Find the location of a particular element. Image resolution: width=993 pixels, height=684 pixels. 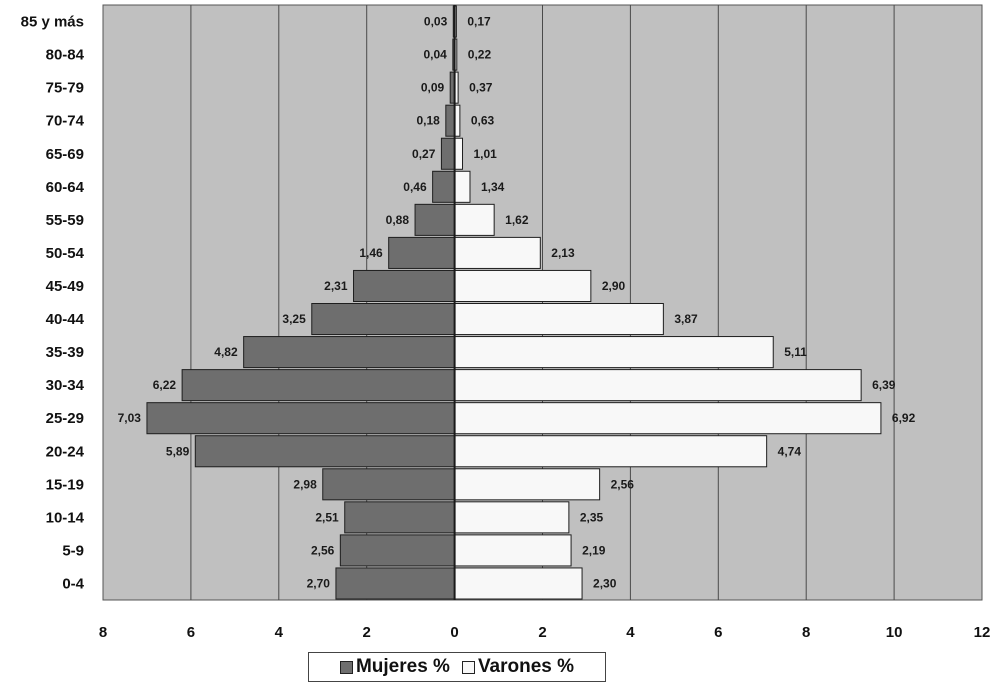

male-value-label: 2,56 is located at coordinates (623, 484).